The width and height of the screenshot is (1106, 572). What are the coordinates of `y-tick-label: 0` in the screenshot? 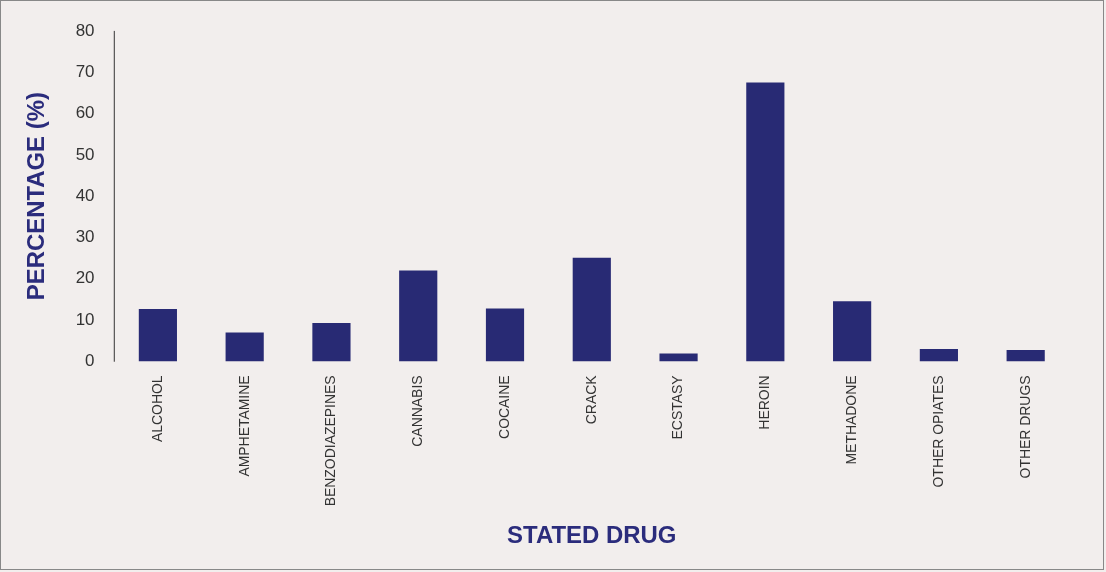 It's located at (90, 361).